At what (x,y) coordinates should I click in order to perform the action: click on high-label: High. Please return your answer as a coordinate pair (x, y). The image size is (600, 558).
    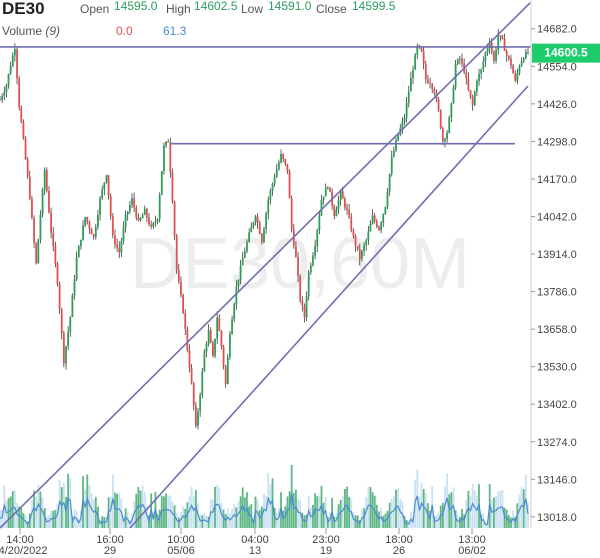
    Looking at the image, I should click on (178, 9).